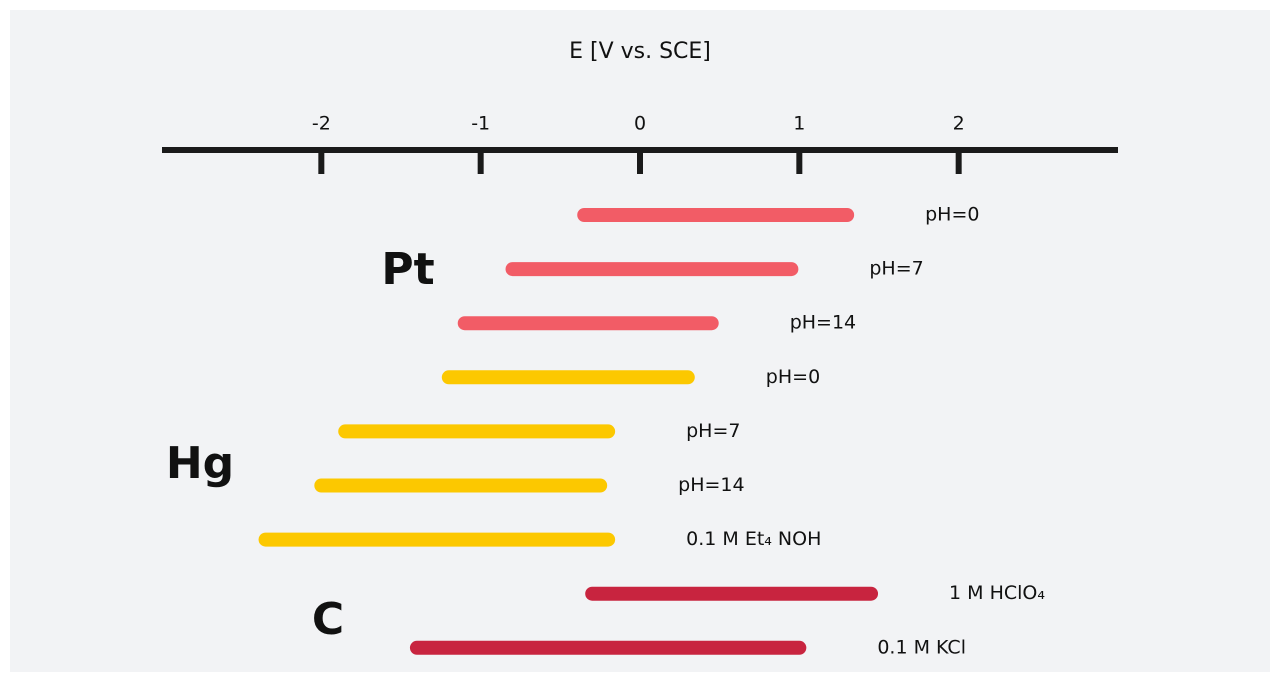 The width and height of the screenshot is (1281, 682). Describe the element at coordinates (753, 539) in the screenshot. I see `bar-label: 0.1 M Et₄ NOH` at that location.